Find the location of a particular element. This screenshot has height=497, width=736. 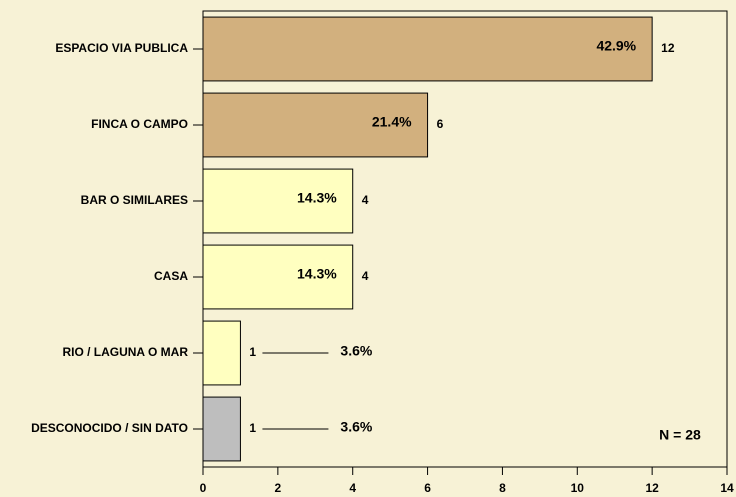

y-tick-label: CASA is located at coordinates (171, 276).